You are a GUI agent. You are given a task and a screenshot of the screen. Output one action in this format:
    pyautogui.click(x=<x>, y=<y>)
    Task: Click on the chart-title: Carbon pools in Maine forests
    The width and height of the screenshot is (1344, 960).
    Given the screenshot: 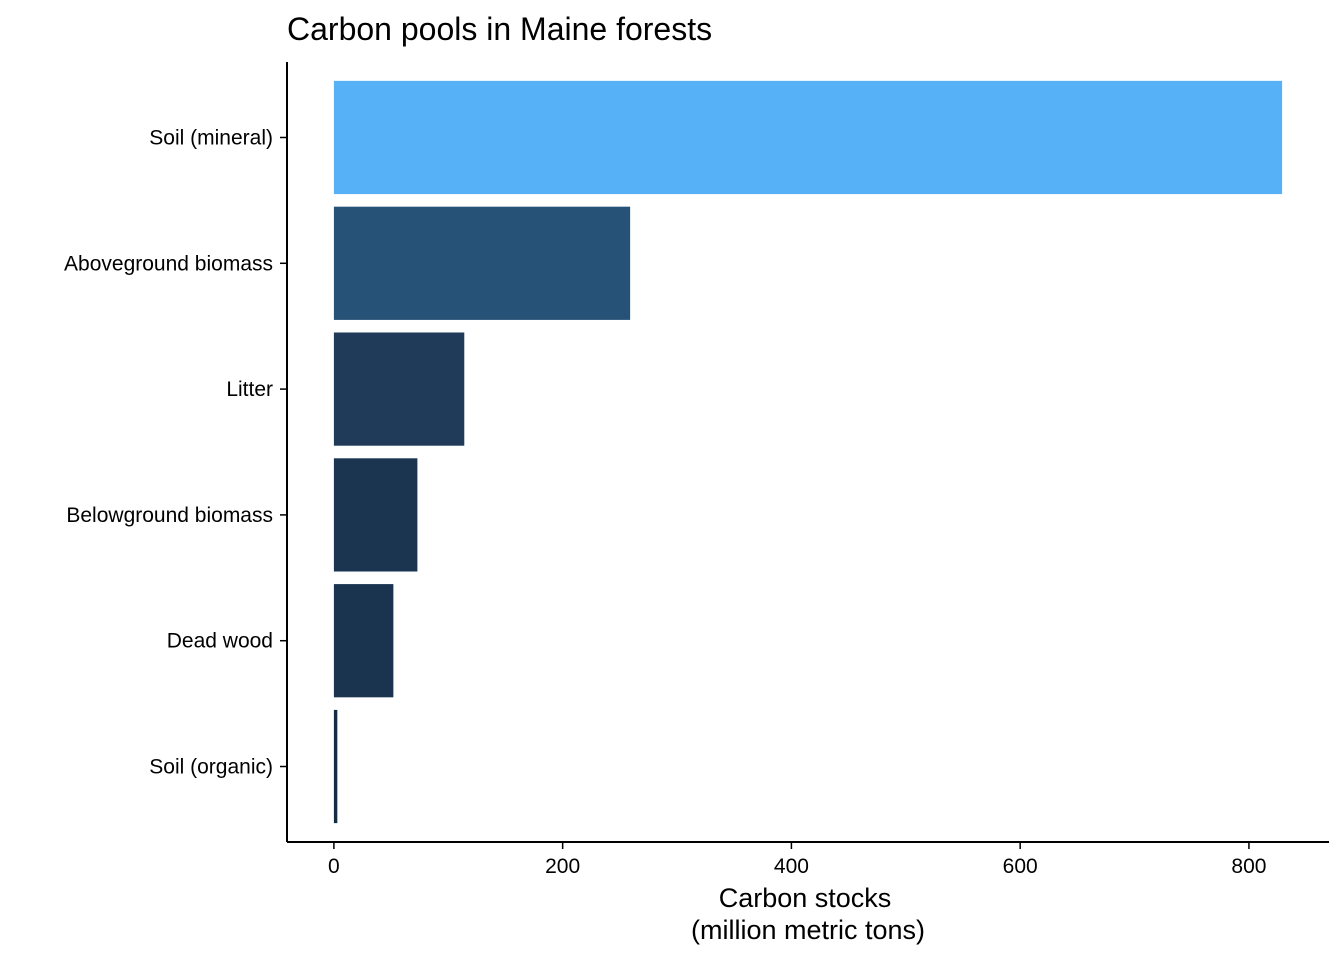 What is the action you would take?
    pyautogui.click(x=499, y=29)
    